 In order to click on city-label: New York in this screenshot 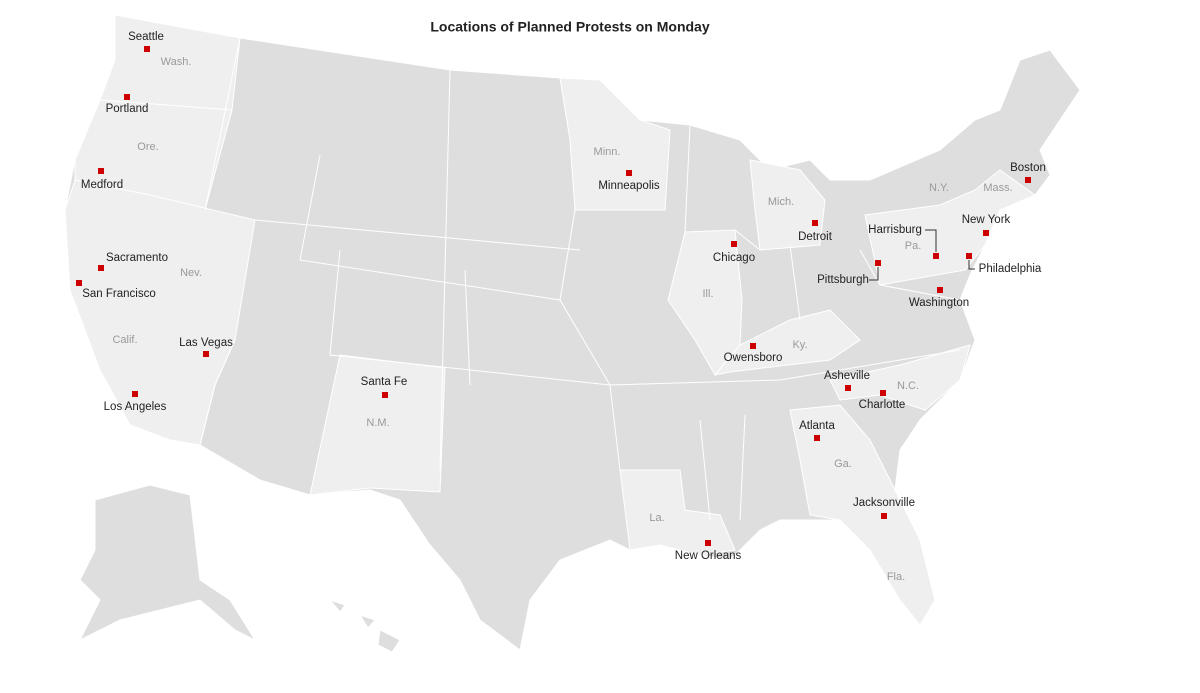, I will do `click(986, 220)`.